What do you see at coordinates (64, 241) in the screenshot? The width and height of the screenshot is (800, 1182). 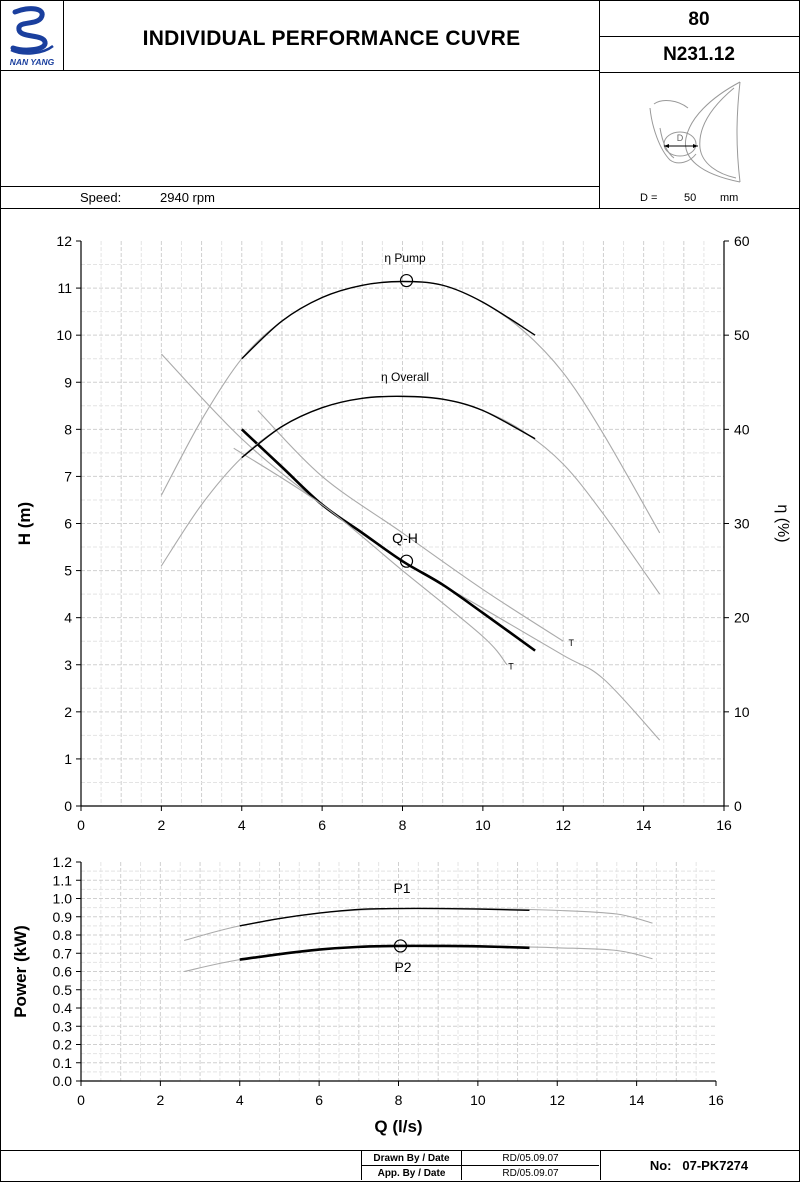 I see `chart1-y-tick-label: 12` at bounding box center [64, 241].